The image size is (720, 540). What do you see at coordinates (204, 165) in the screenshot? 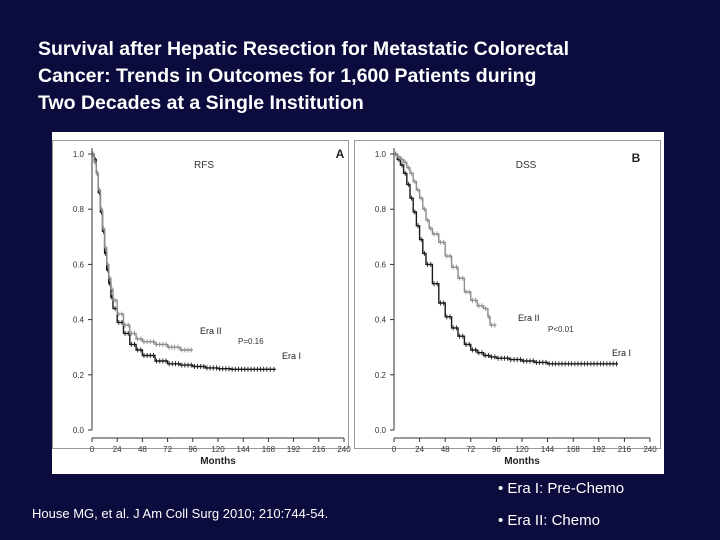
I see `chart-title: RFS` at bounding box center [204, 165].